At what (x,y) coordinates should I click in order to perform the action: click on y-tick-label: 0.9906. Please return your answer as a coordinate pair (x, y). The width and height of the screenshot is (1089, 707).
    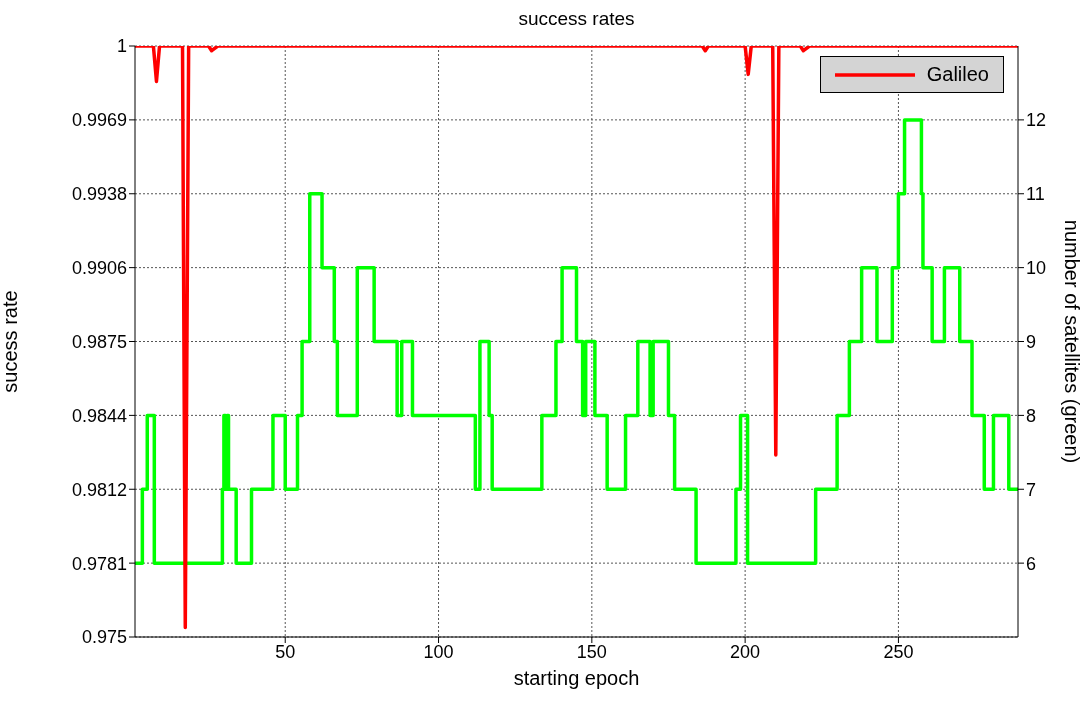
    Looking at the image, I should click on (99, 268).